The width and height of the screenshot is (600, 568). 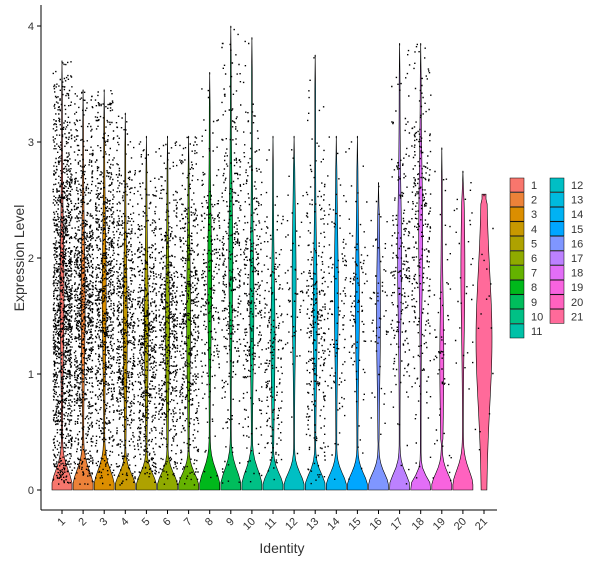 What do you see at coordinates (577, 186) in the screenshot?
I see `legend-label: 12` at bounding box center [577, 186].